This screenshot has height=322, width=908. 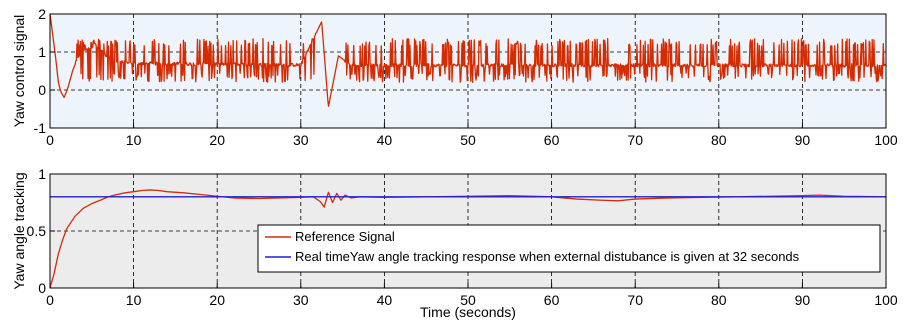 What do you see at coordinates (19, 230) in the screenshot?
I see `yaw-tracking-y-axis-label: Yaw angle tracking` at bounding box center [19, 230].